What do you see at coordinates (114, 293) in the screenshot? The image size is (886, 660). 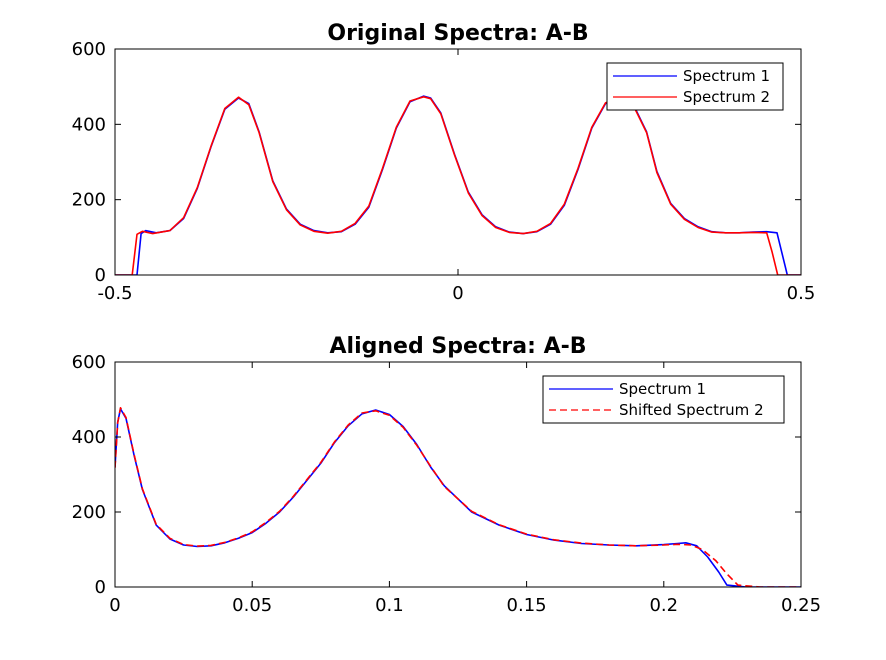 I see `x-tick-label: -0.5` at bounding box center [114, 293].